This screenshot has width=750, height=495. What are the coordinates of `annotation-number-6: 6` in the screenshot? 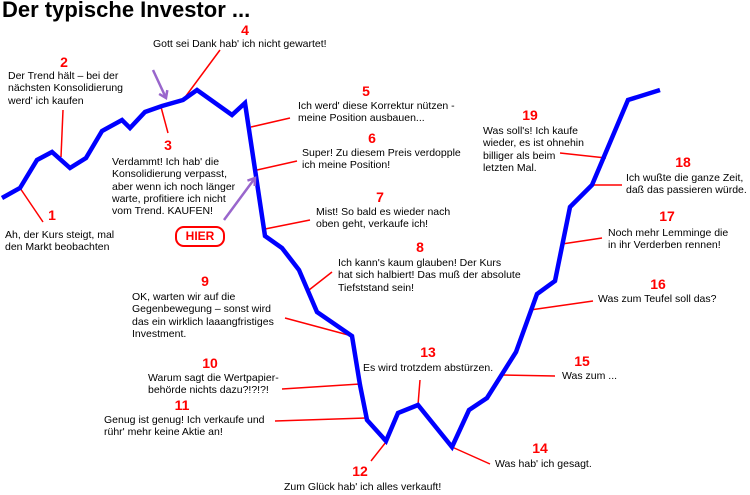 It's located at (372, 138).